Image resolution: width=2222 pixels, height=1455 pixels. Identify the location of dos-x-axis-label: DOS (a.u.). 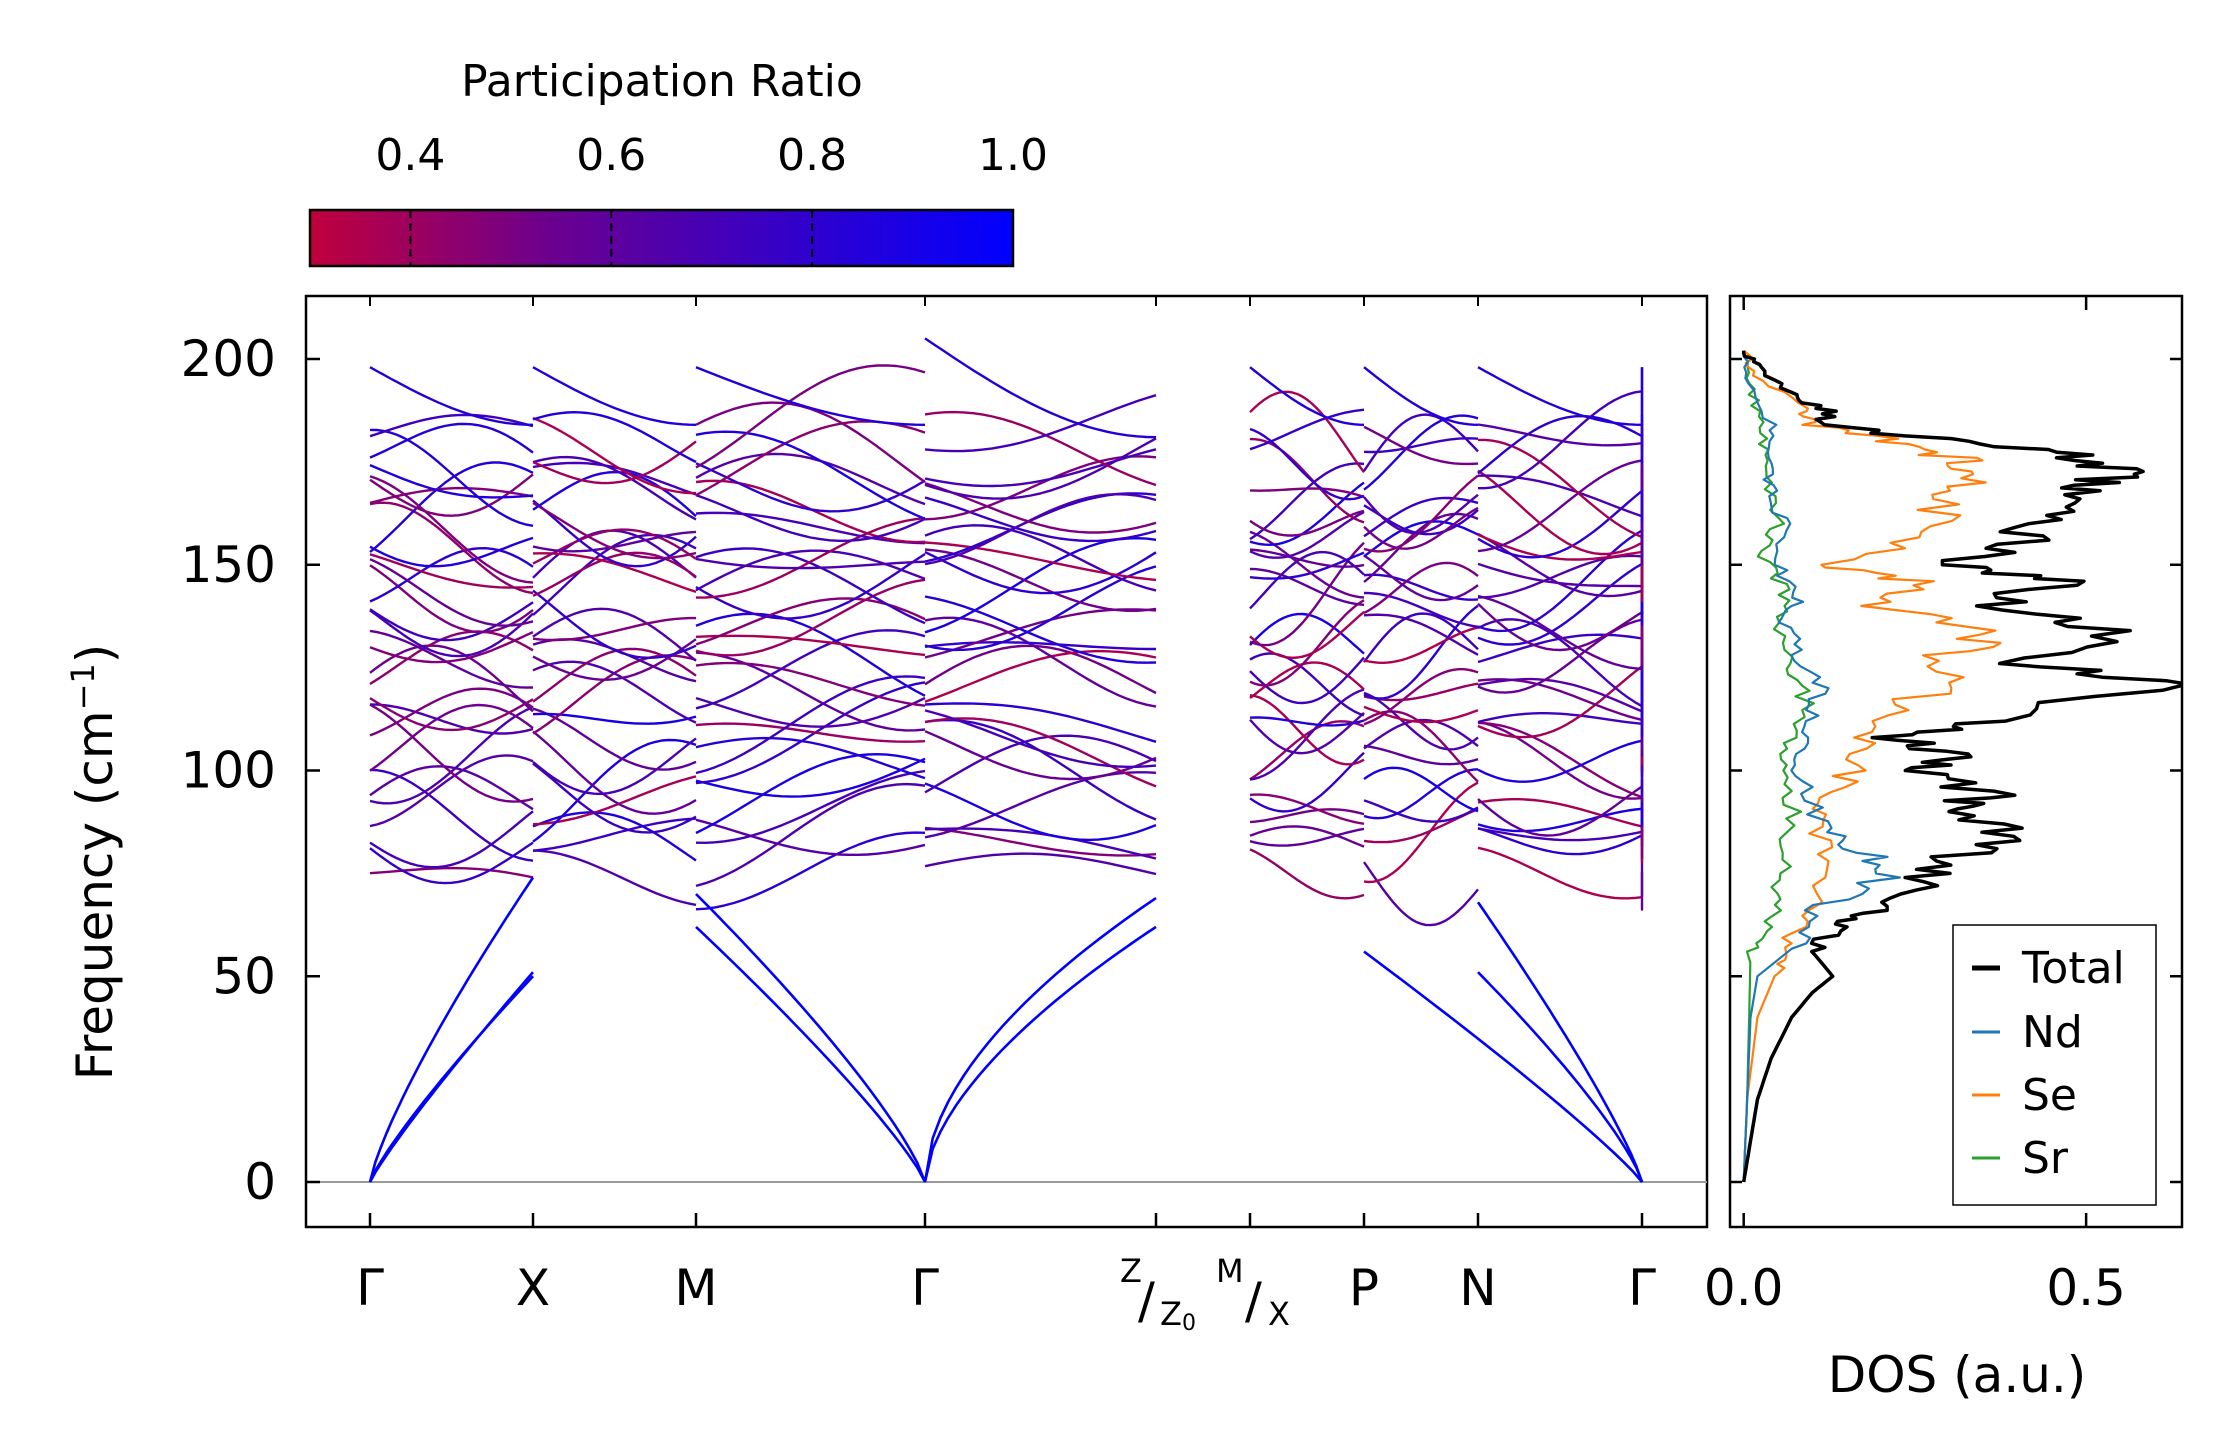
(1957, 1375).